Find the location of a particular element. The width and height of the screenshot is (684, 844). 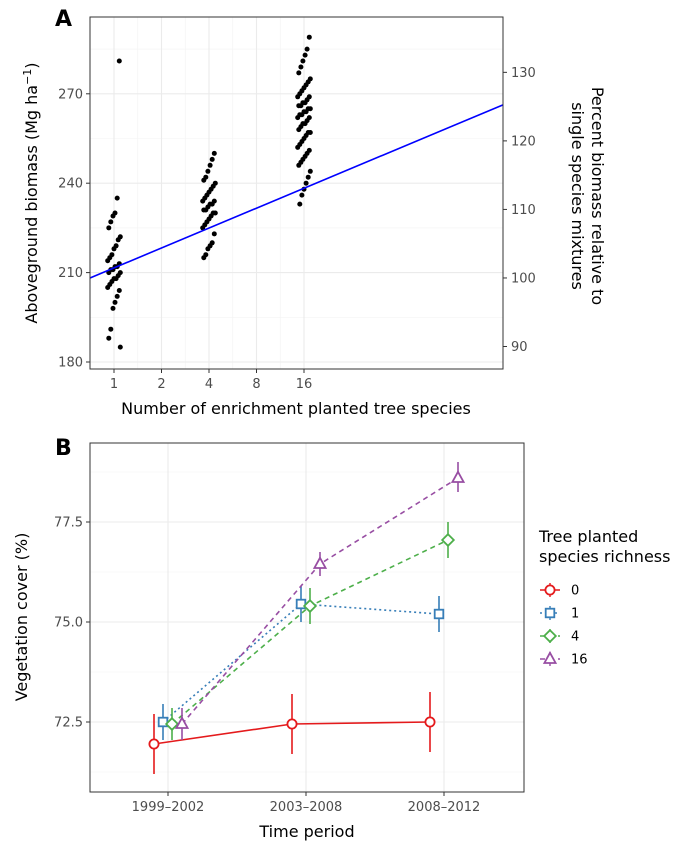

legend-item-1: 1 is located at coordinates (559, 614).